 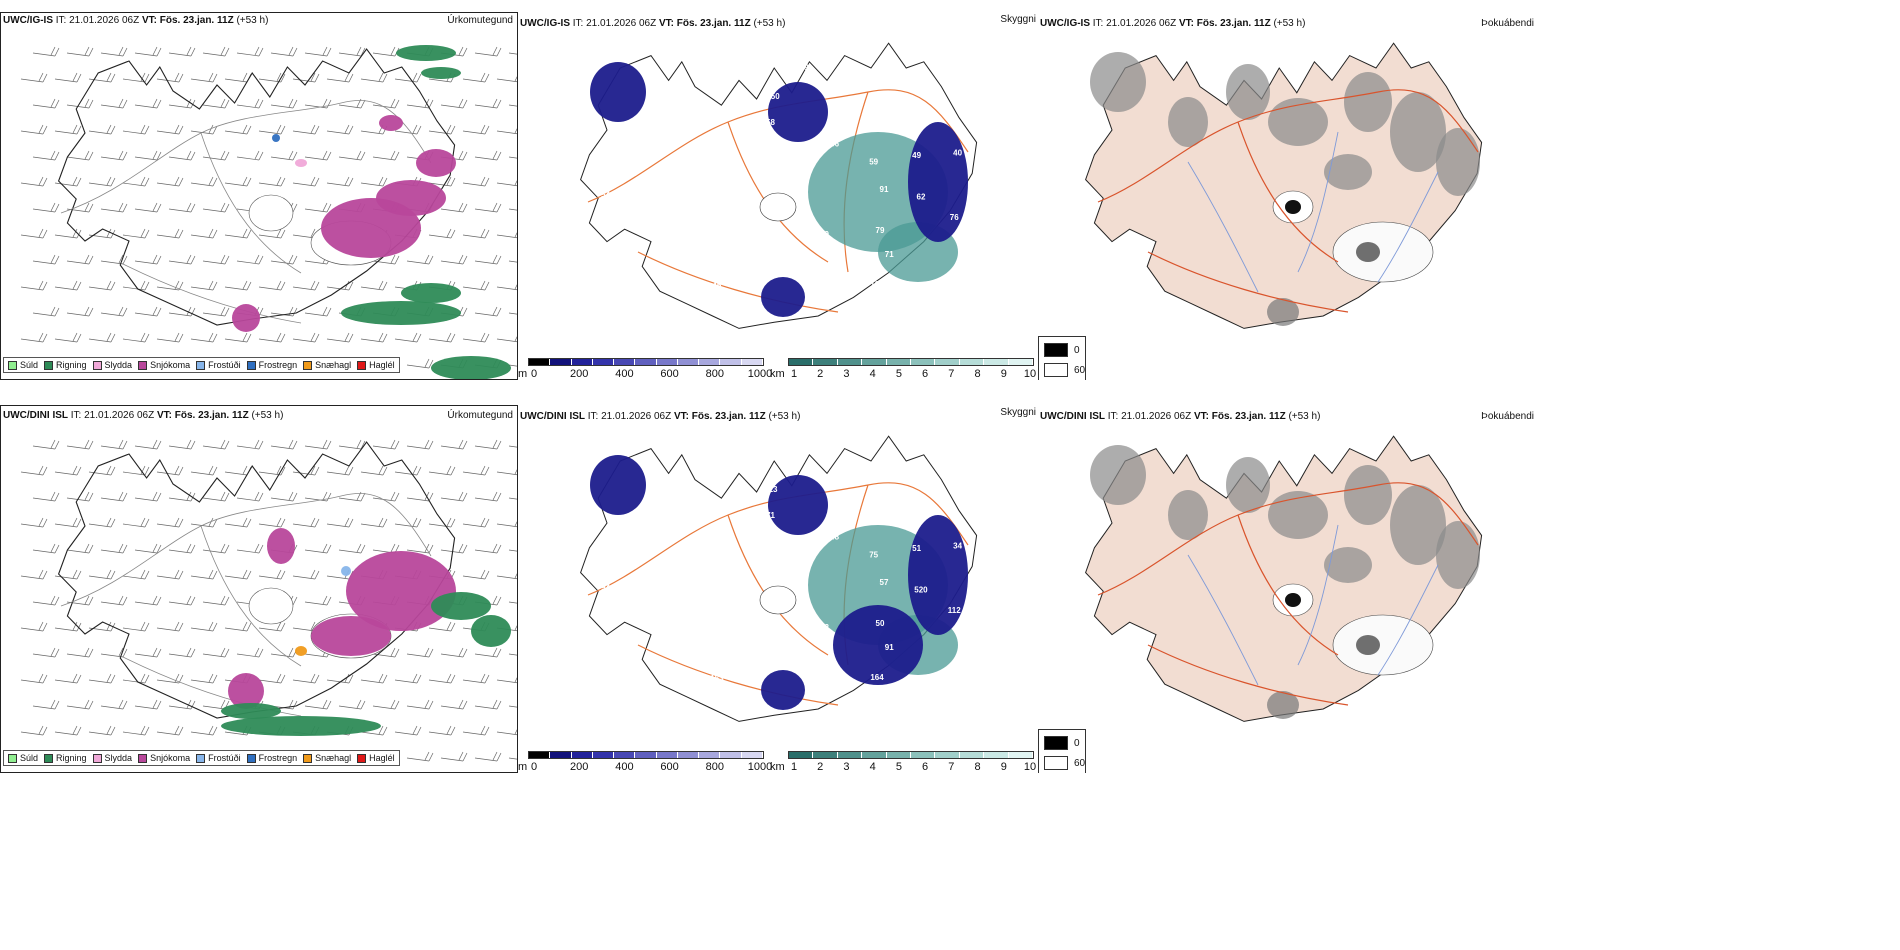 What do you see at coordinates (29, 758) in the screenshot?
I see `legend-label: Súld` at bounding box center [29, 758].